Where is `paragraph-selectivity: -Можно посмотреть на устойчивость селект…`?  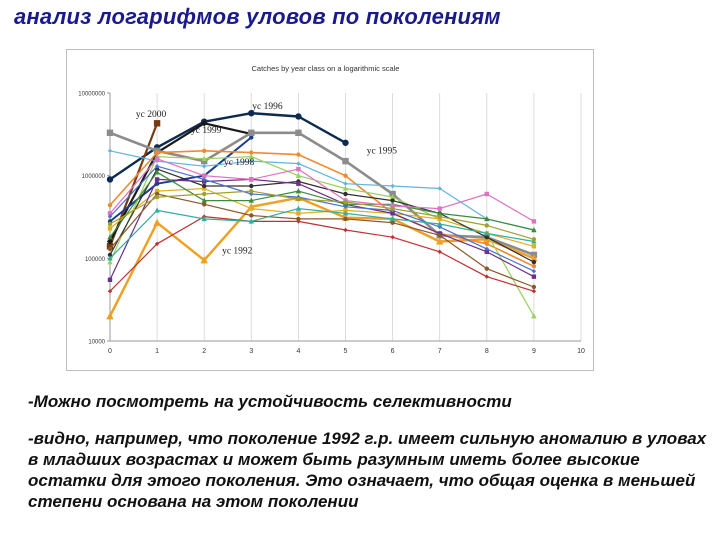 paragraph-selectivity: -Можно посмотреть на устойчивость селект… is located at coordinates (270, 401).